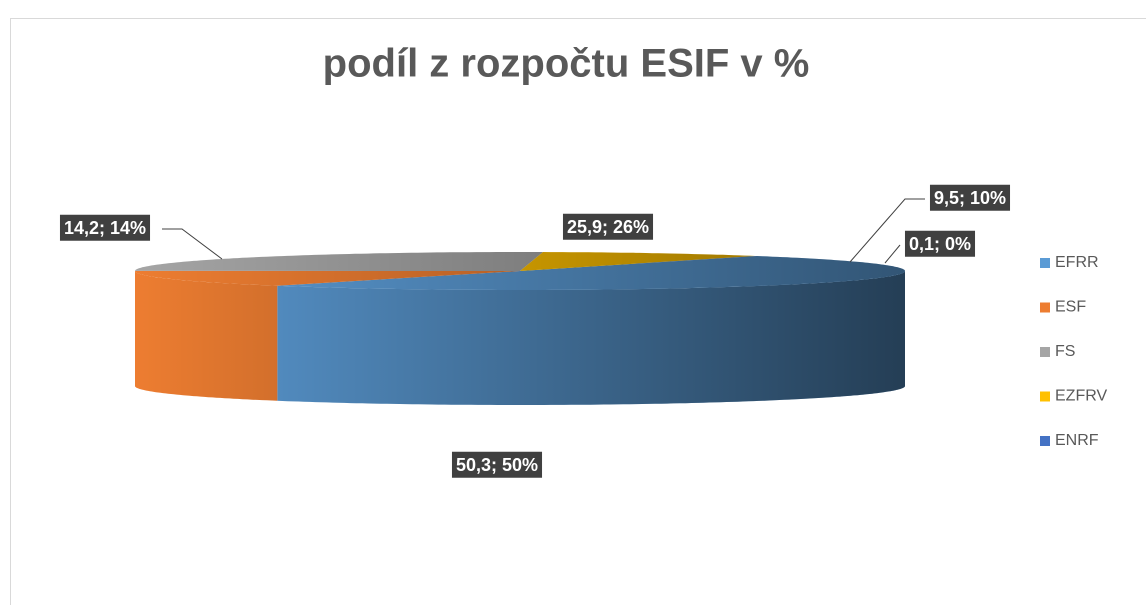 This screenshot has height=605, width=1146. What do you see at coordinates (1081, 396) in the screenshot?
I see `legend-label: EZFRV` at bounding box center [1081, 396].